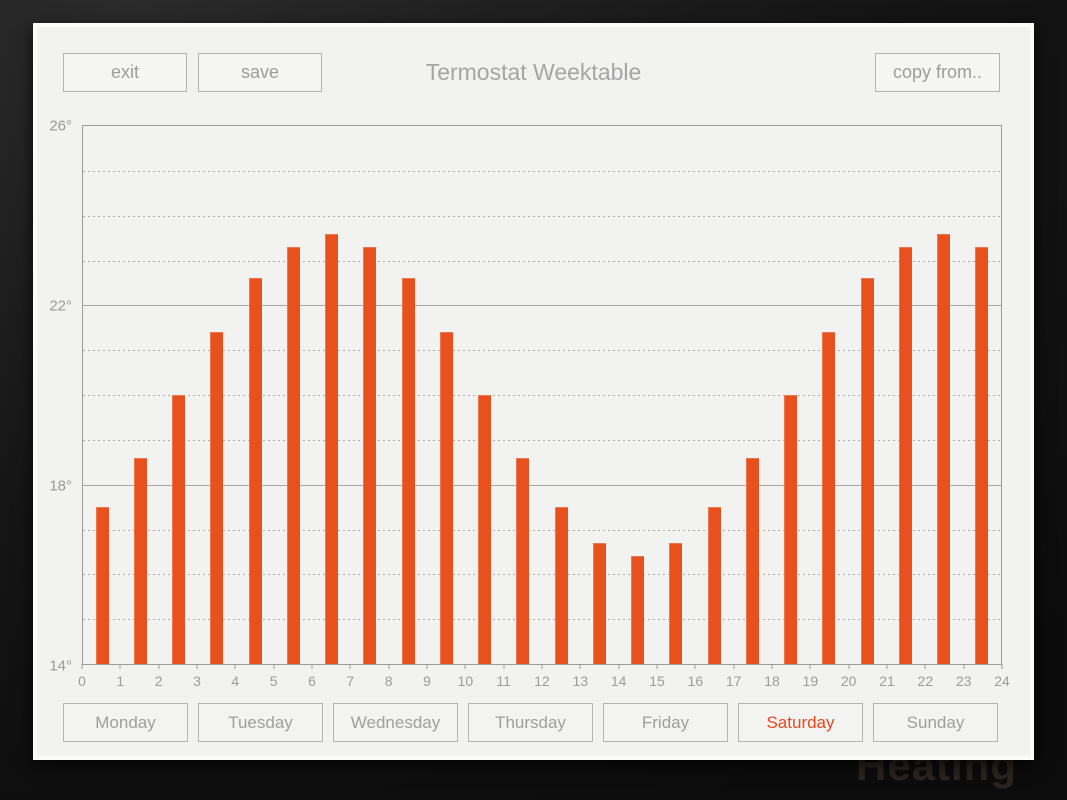 This screenshot has height=800, width=1067. What do you see at coordinates (963, 681) in the screenshot?
I see `x-tick-label: 23` at bounding box center [963, 681].